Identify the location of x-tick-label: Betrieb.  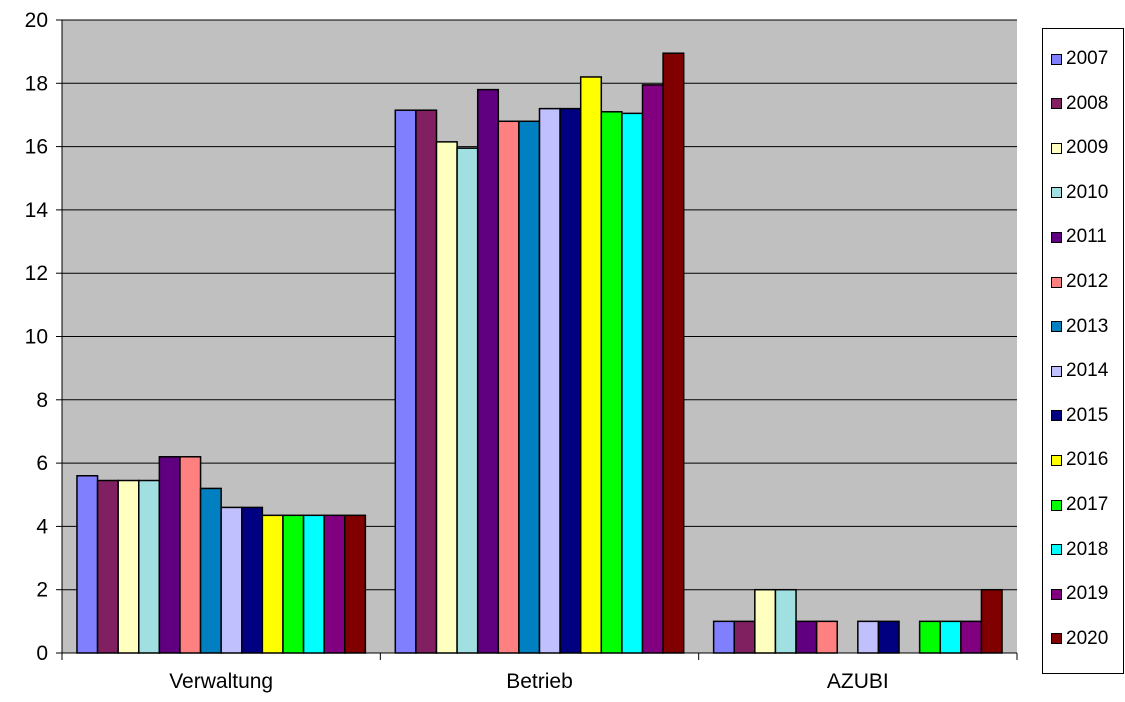
(539, 681).